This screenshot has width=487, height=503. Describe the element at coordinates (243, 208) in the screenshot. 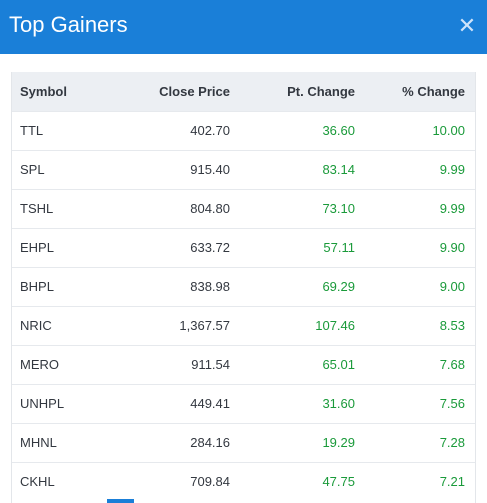

I see `table-row: TSHL 804.80 73.10 9.99` at that location.